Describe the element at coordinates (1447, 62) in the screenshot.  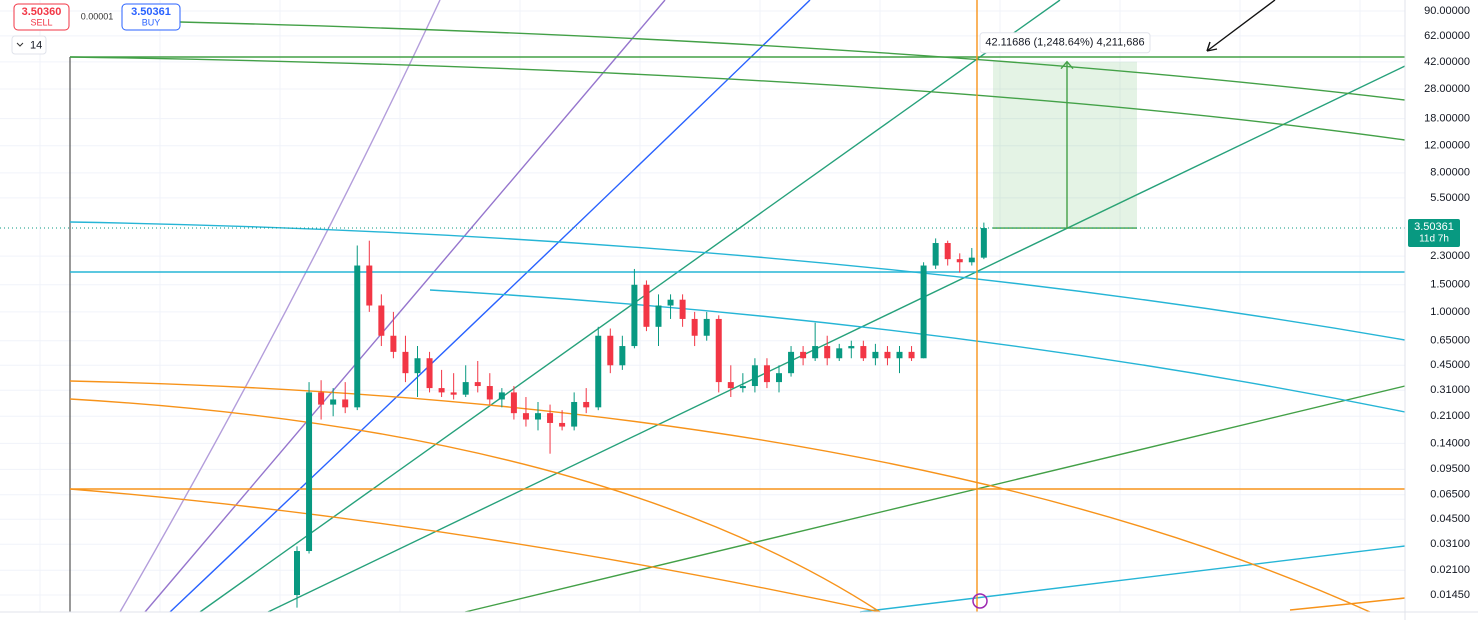
I see `y-tick-label: 42.00000` at that location.